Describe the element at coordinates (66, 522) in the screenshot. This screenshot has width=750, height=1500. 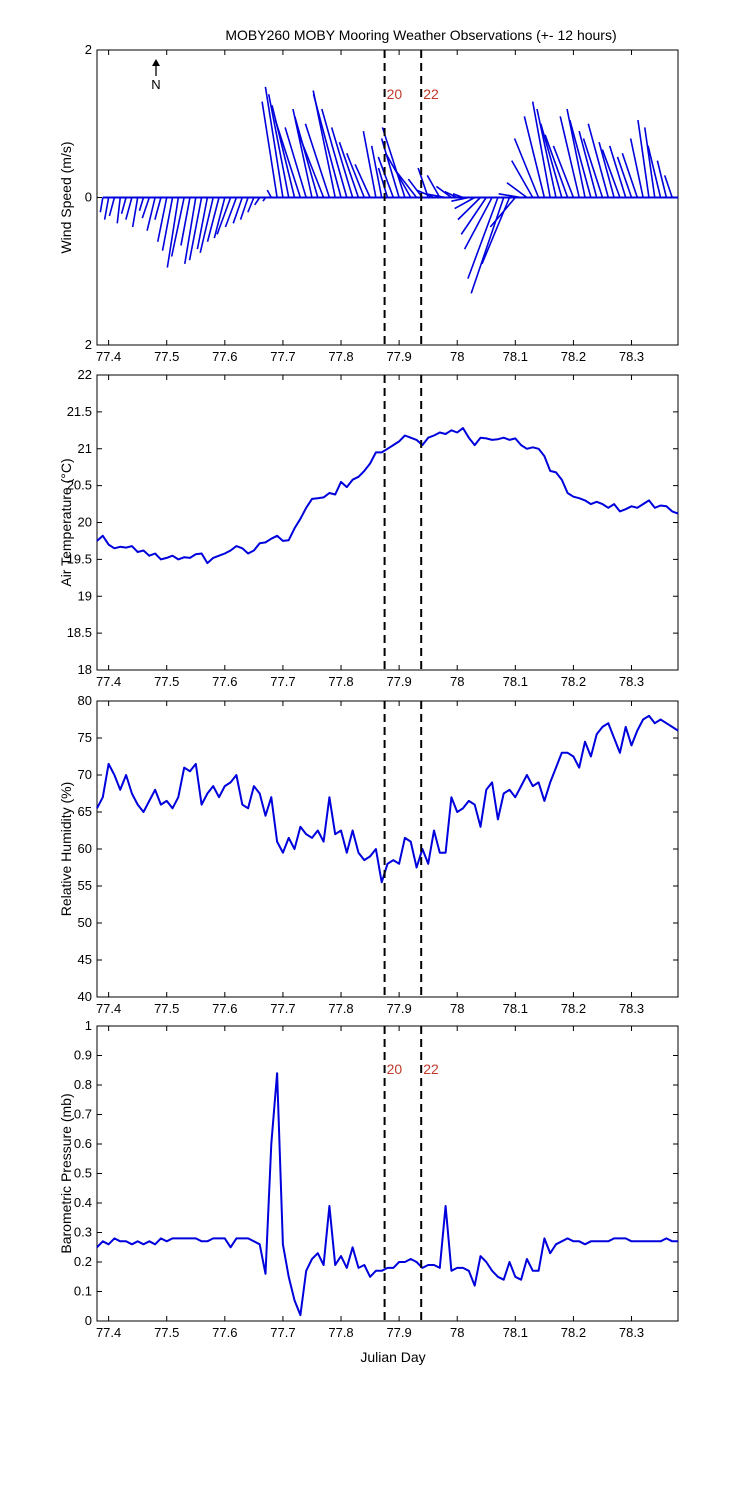
I see `y-axis-label: Air Temperature (°C)` at that location.